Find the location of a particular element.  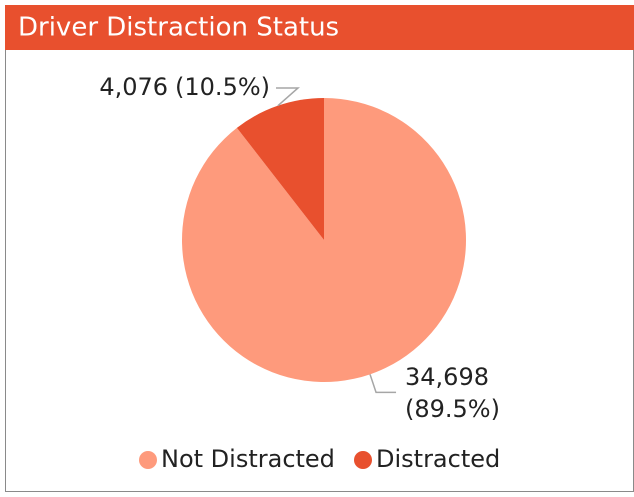

data-label: (89.5%) is located at coordinates (452, 409).